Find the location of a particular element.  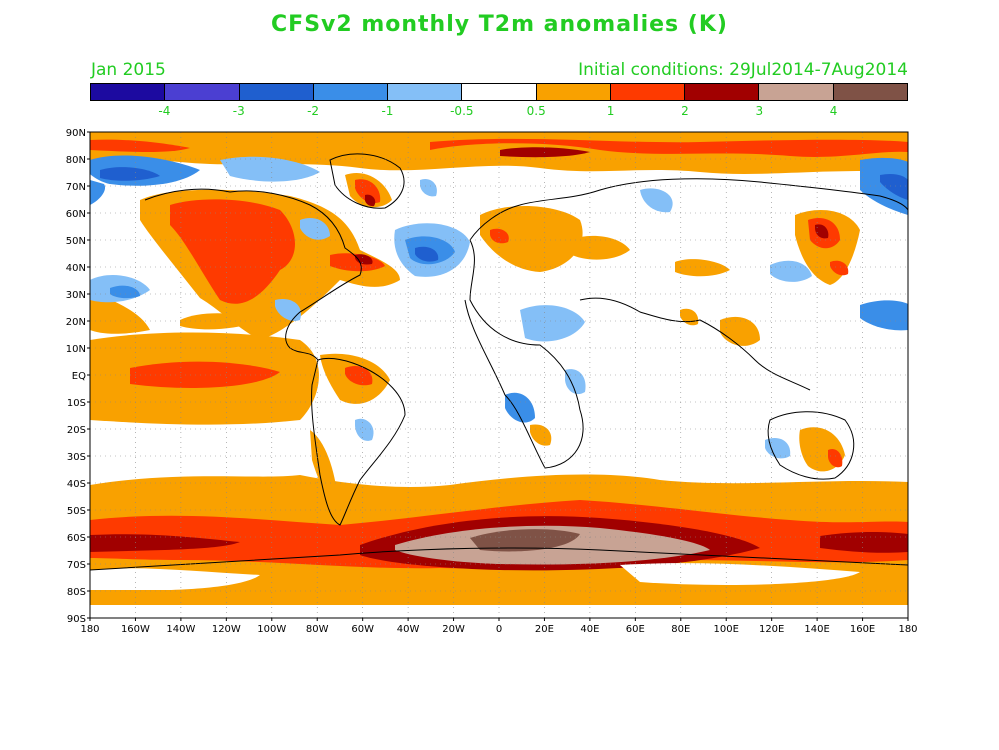

longitude-label: 160E is located at coordinates (862, 629).